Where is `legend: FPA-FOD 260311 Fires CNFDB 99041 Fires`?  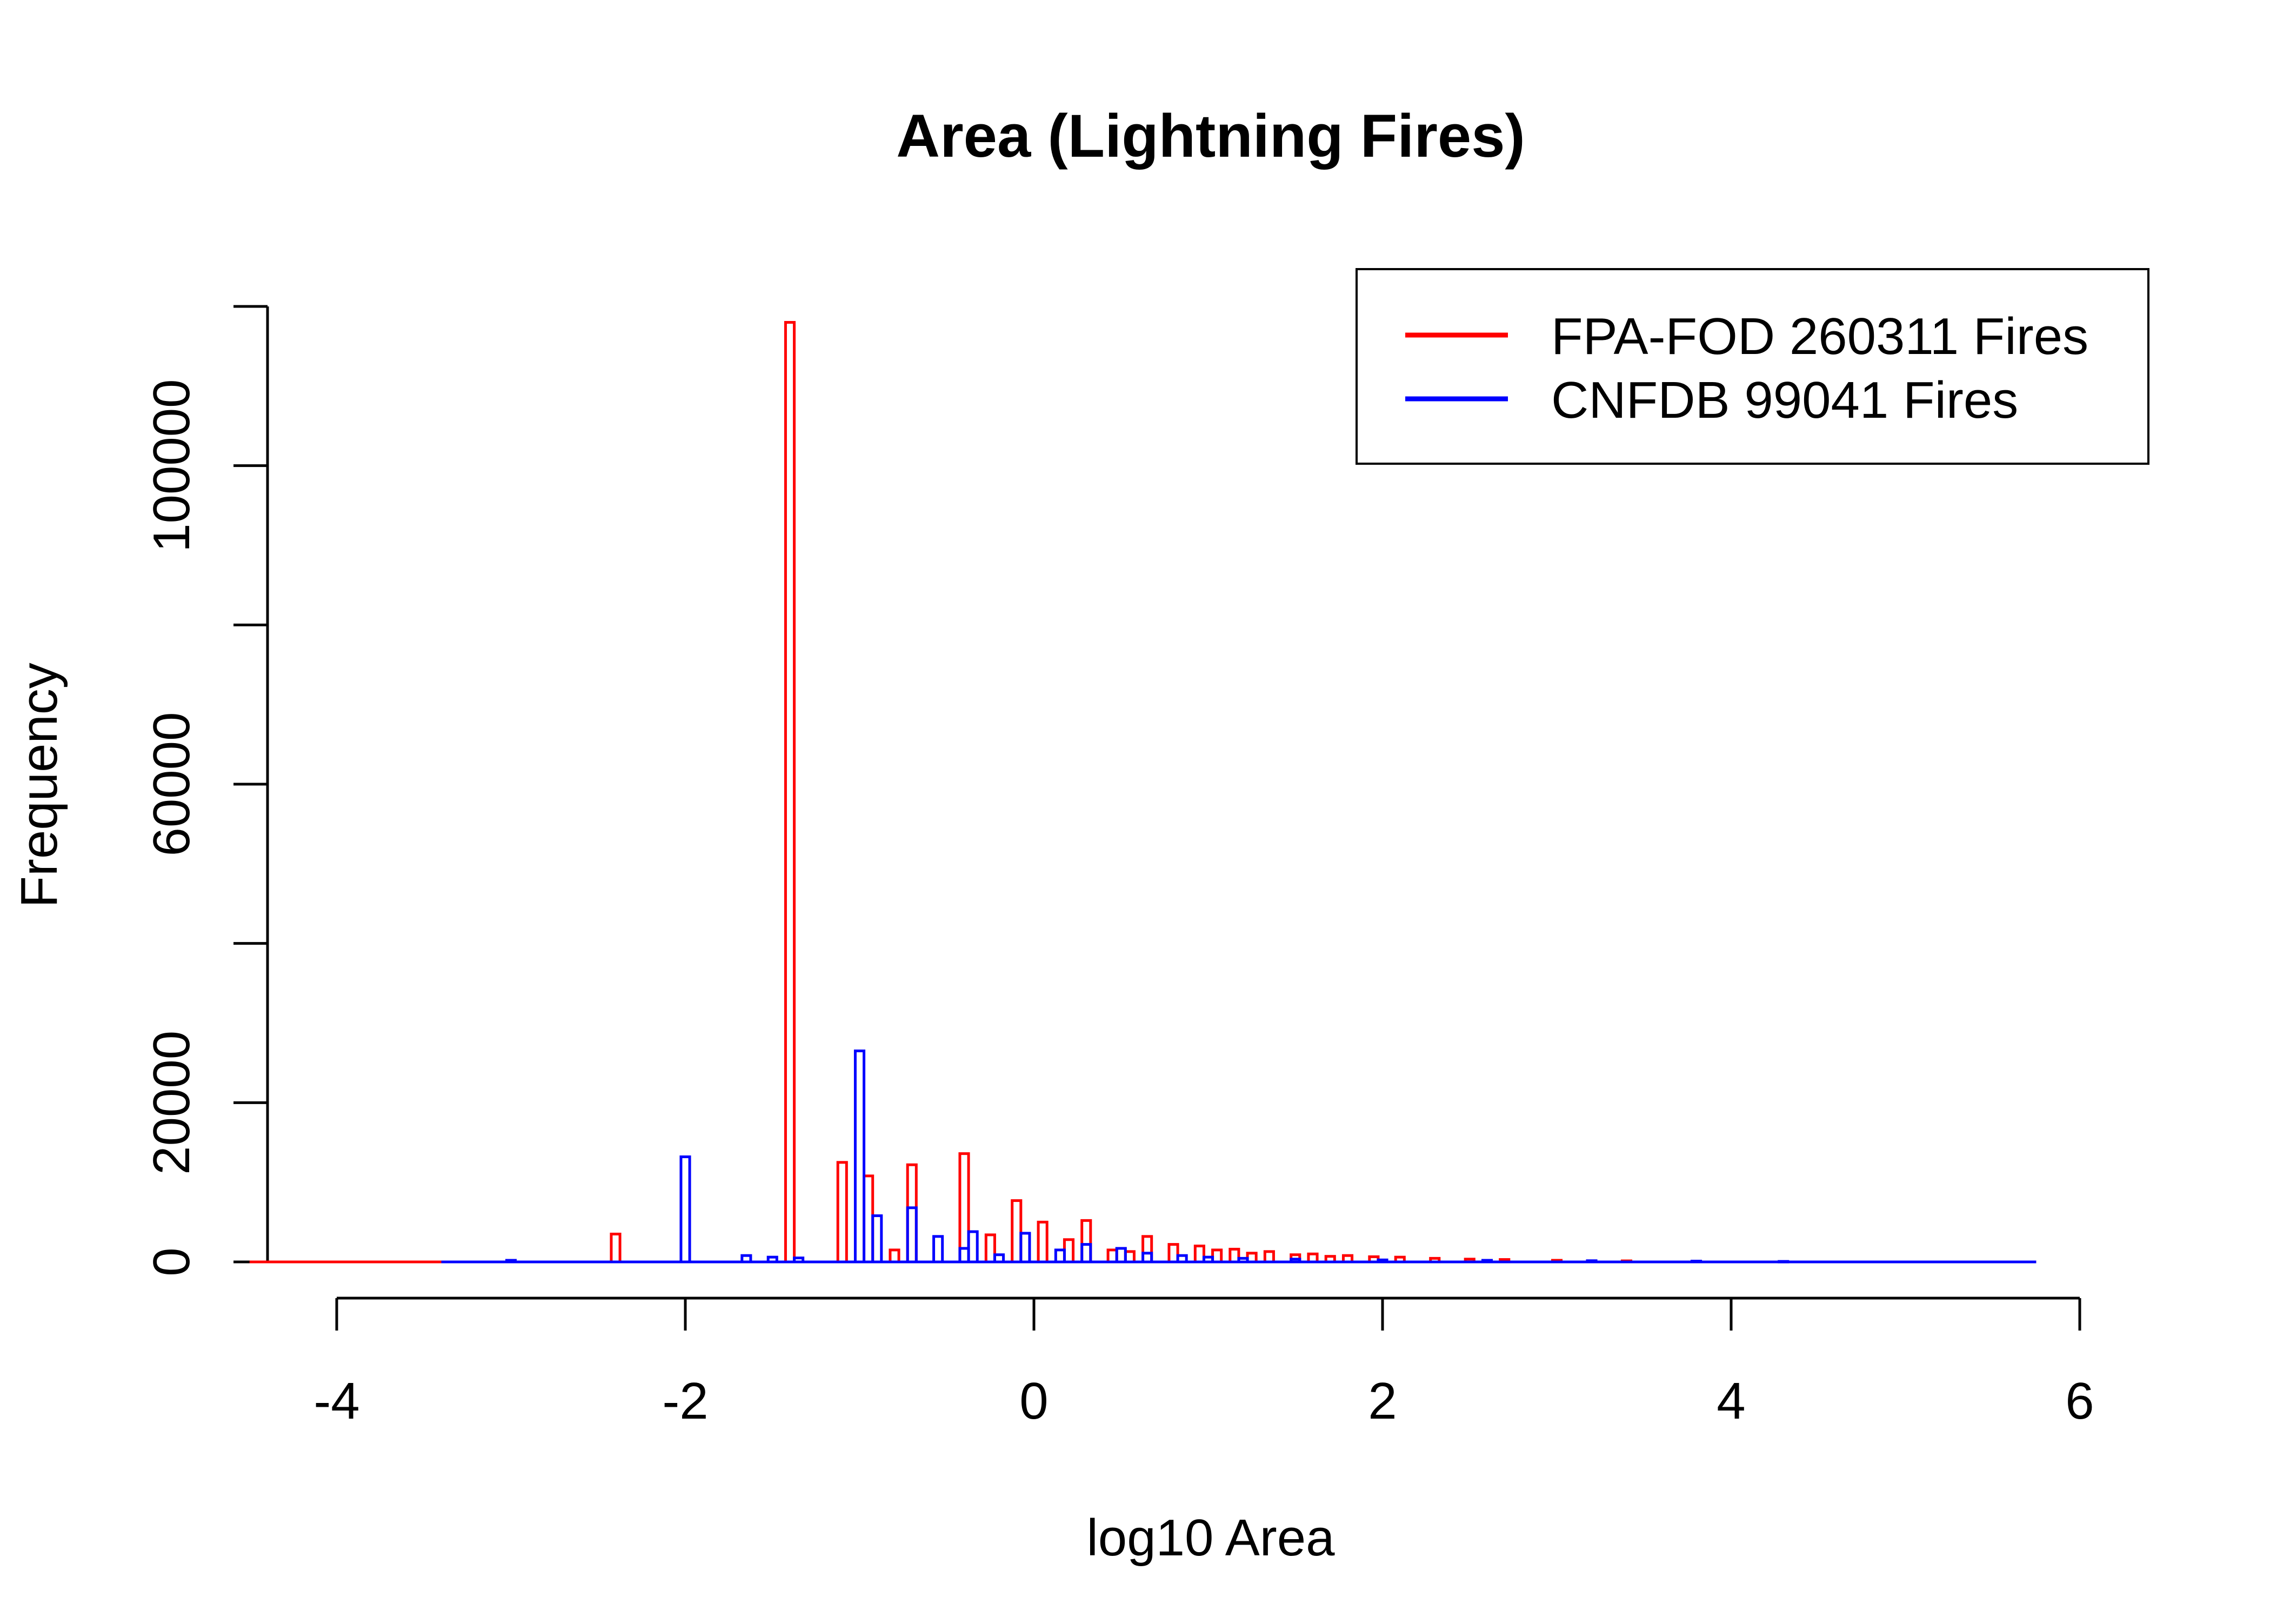 legend: FPA-FOD 260311 Fires CNFDB 99041 Fires is located at coordinates (1752, 367).